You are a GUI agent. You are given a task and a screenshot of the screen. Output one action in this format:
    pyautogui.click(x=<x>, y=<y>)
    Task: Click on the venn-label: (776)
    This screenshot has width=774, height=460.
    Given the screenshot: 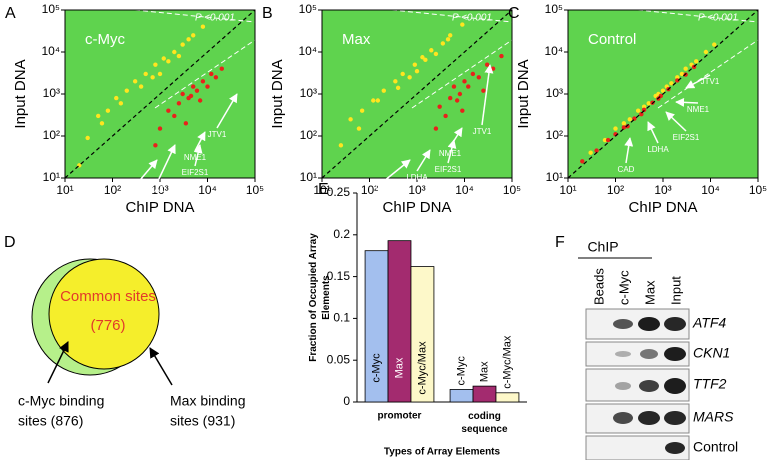 What is the action you would take?
    pyautogui.click(x=107, y=325)
    